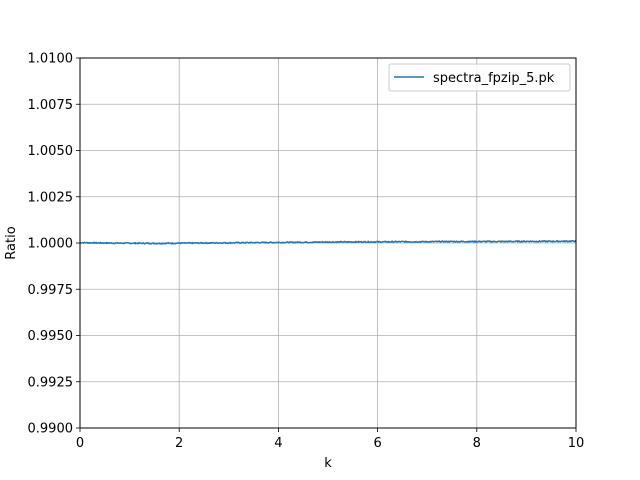  What do you see at coordinates (477, 443) in the screenshot?
I see `x-tick-label: 8` at bounding box center [477, 443].